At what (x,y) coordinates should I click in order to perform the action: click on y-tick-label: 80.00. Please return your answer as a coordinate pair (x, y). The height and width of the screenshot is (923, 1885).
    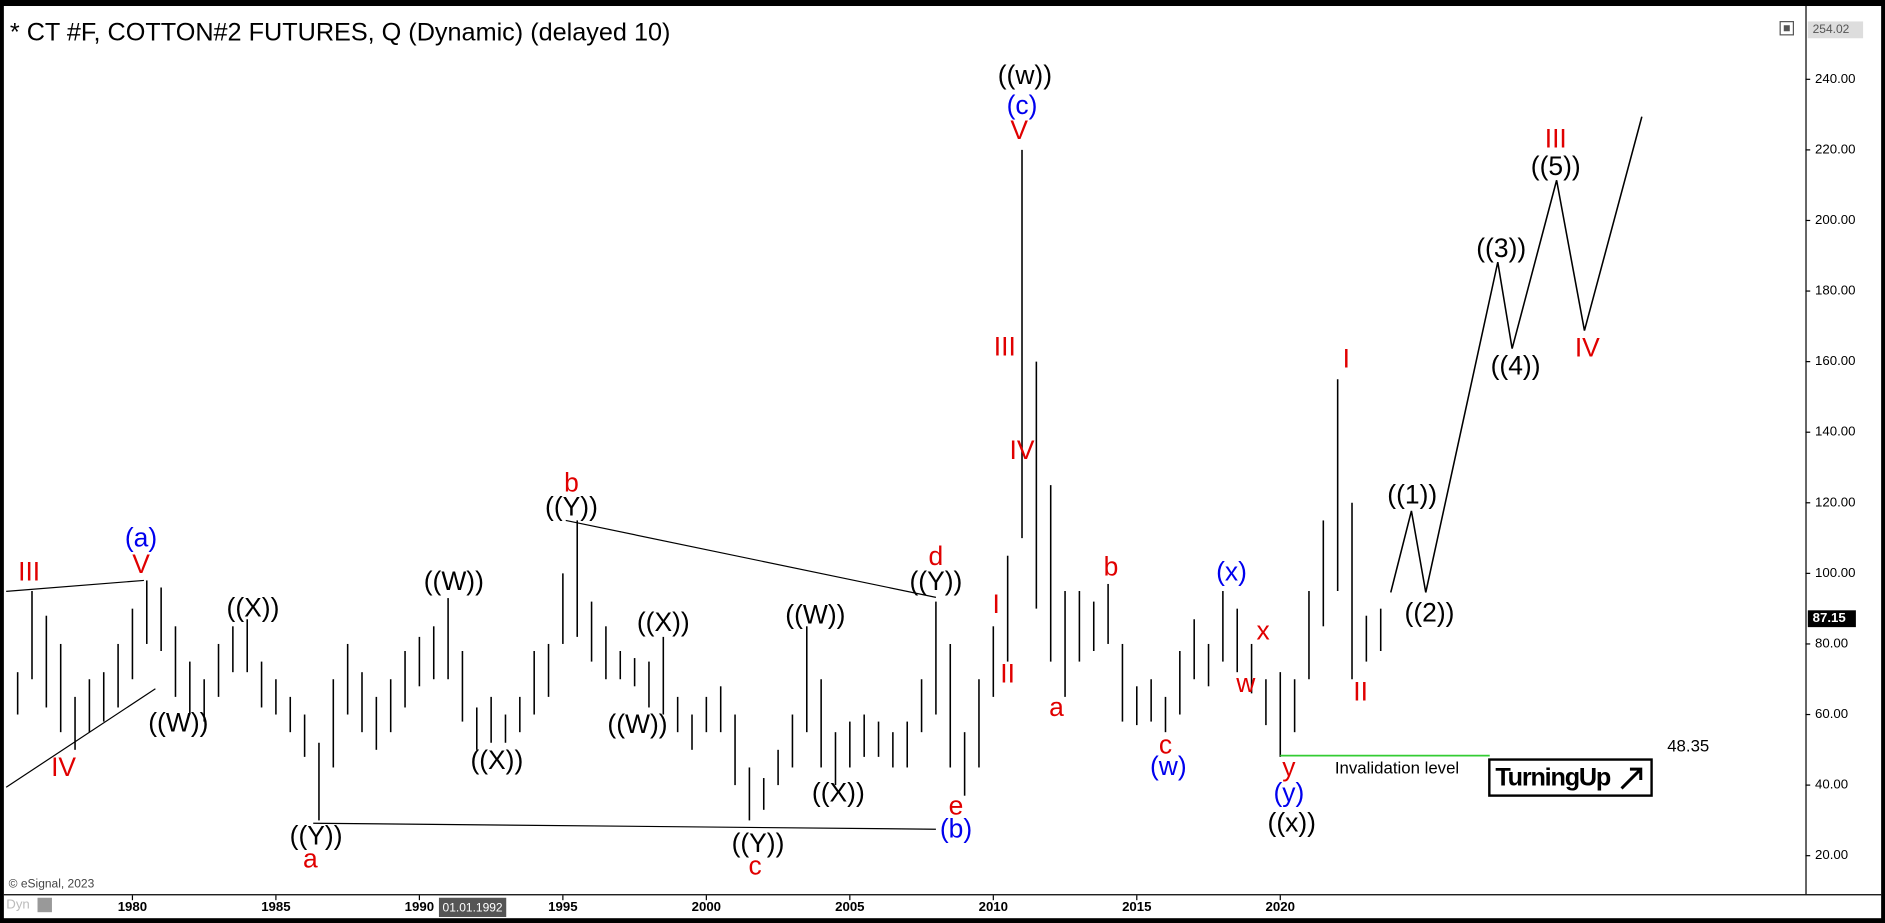
    Looking at the image, I should click on (1831, 642).